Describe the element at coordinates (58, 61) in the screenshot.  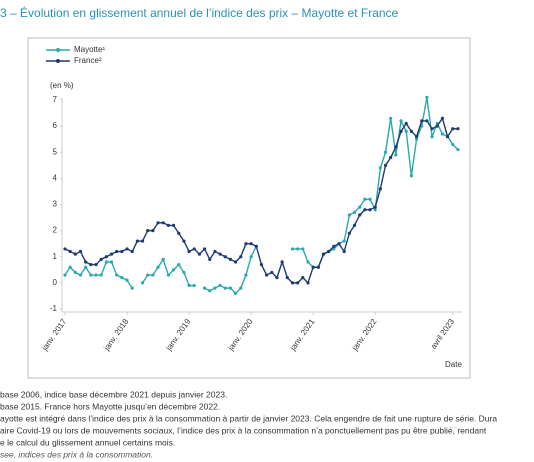
I see `legend-marker` at that location.